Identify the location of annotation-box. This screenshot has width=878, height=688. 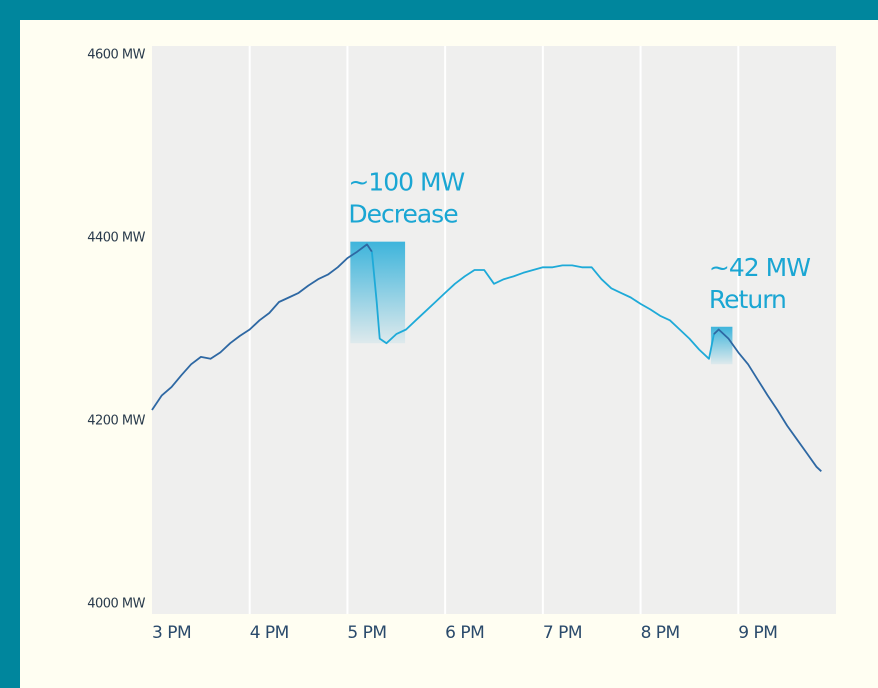
(378, 292).